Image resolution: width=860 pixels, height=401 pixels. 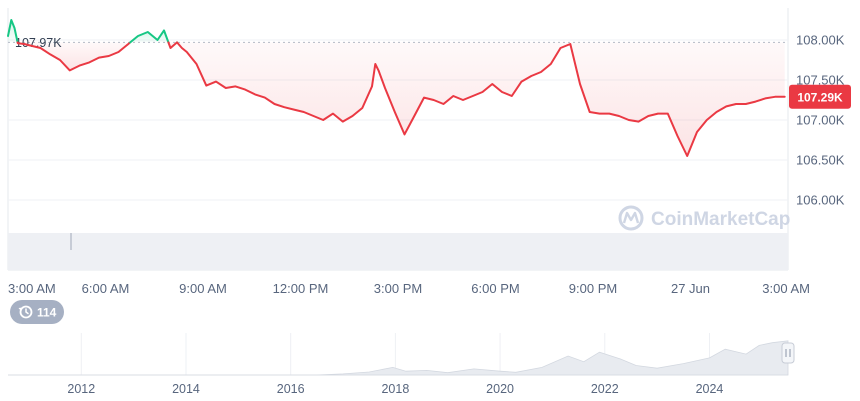 I want to click on watermark-text: CoinMarketCap, so click(x=720, y=219).